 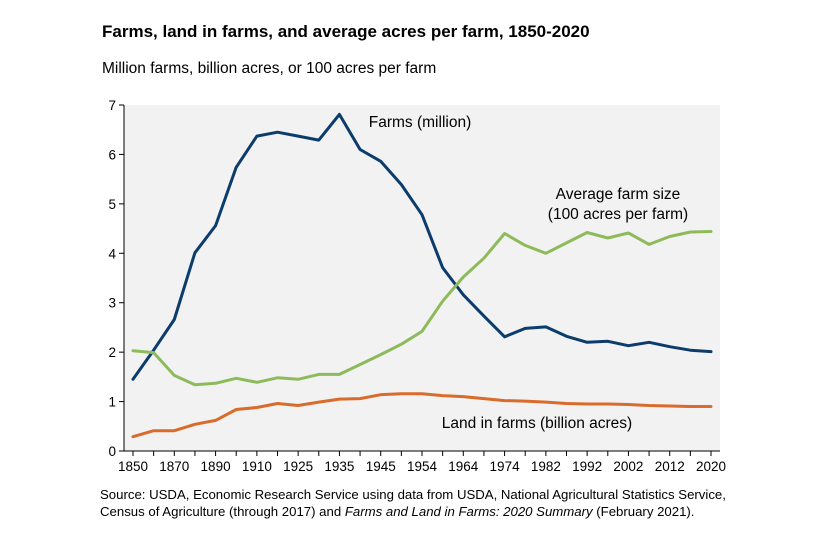 What do you see at coordinates (112, 204) in the screenshot?
I see `y-tick-label: 5` at bounding box center [112, 204].